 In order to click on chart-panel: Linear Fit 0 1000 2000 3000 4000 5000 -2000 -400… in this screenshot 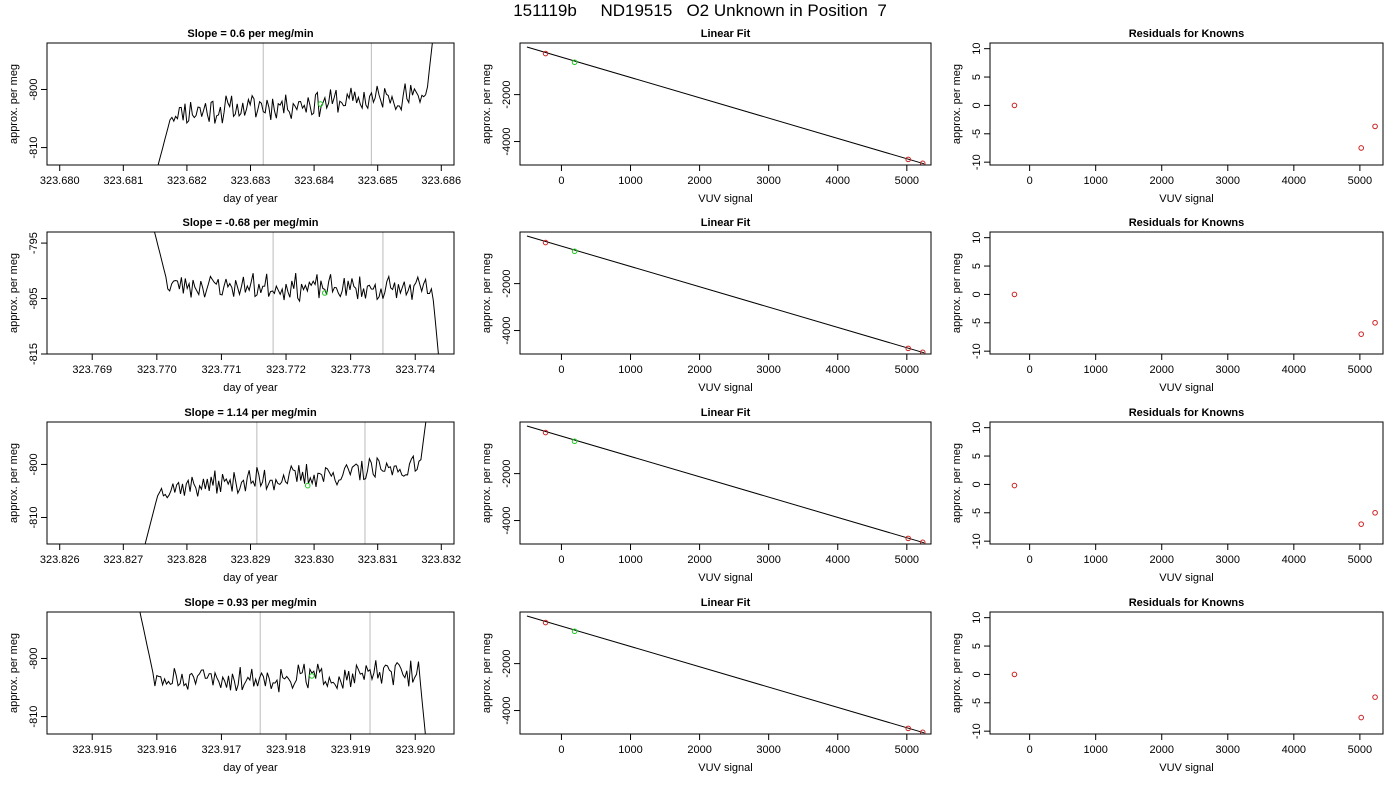, I will do `click(706, 305)`.